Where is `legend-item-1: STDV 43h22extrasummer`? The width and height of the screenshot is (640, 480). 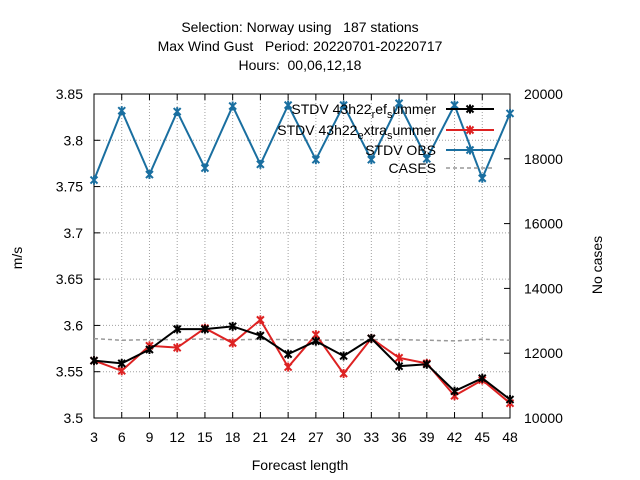
legend-item-1: STDV 43h22extrasummer is located at coordinates (385, 132).